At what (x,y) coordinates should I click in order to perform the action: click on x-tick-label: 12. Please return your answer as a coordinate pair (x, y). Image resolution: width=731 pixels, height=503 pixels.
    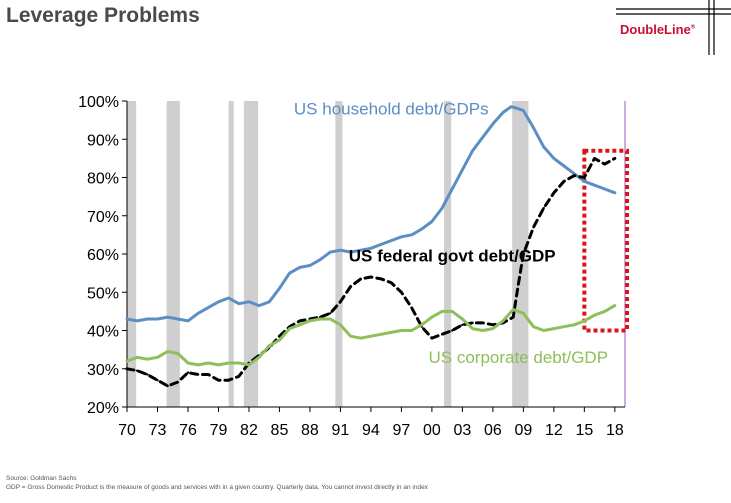
    Looking at the image, I should click on (554, 430).